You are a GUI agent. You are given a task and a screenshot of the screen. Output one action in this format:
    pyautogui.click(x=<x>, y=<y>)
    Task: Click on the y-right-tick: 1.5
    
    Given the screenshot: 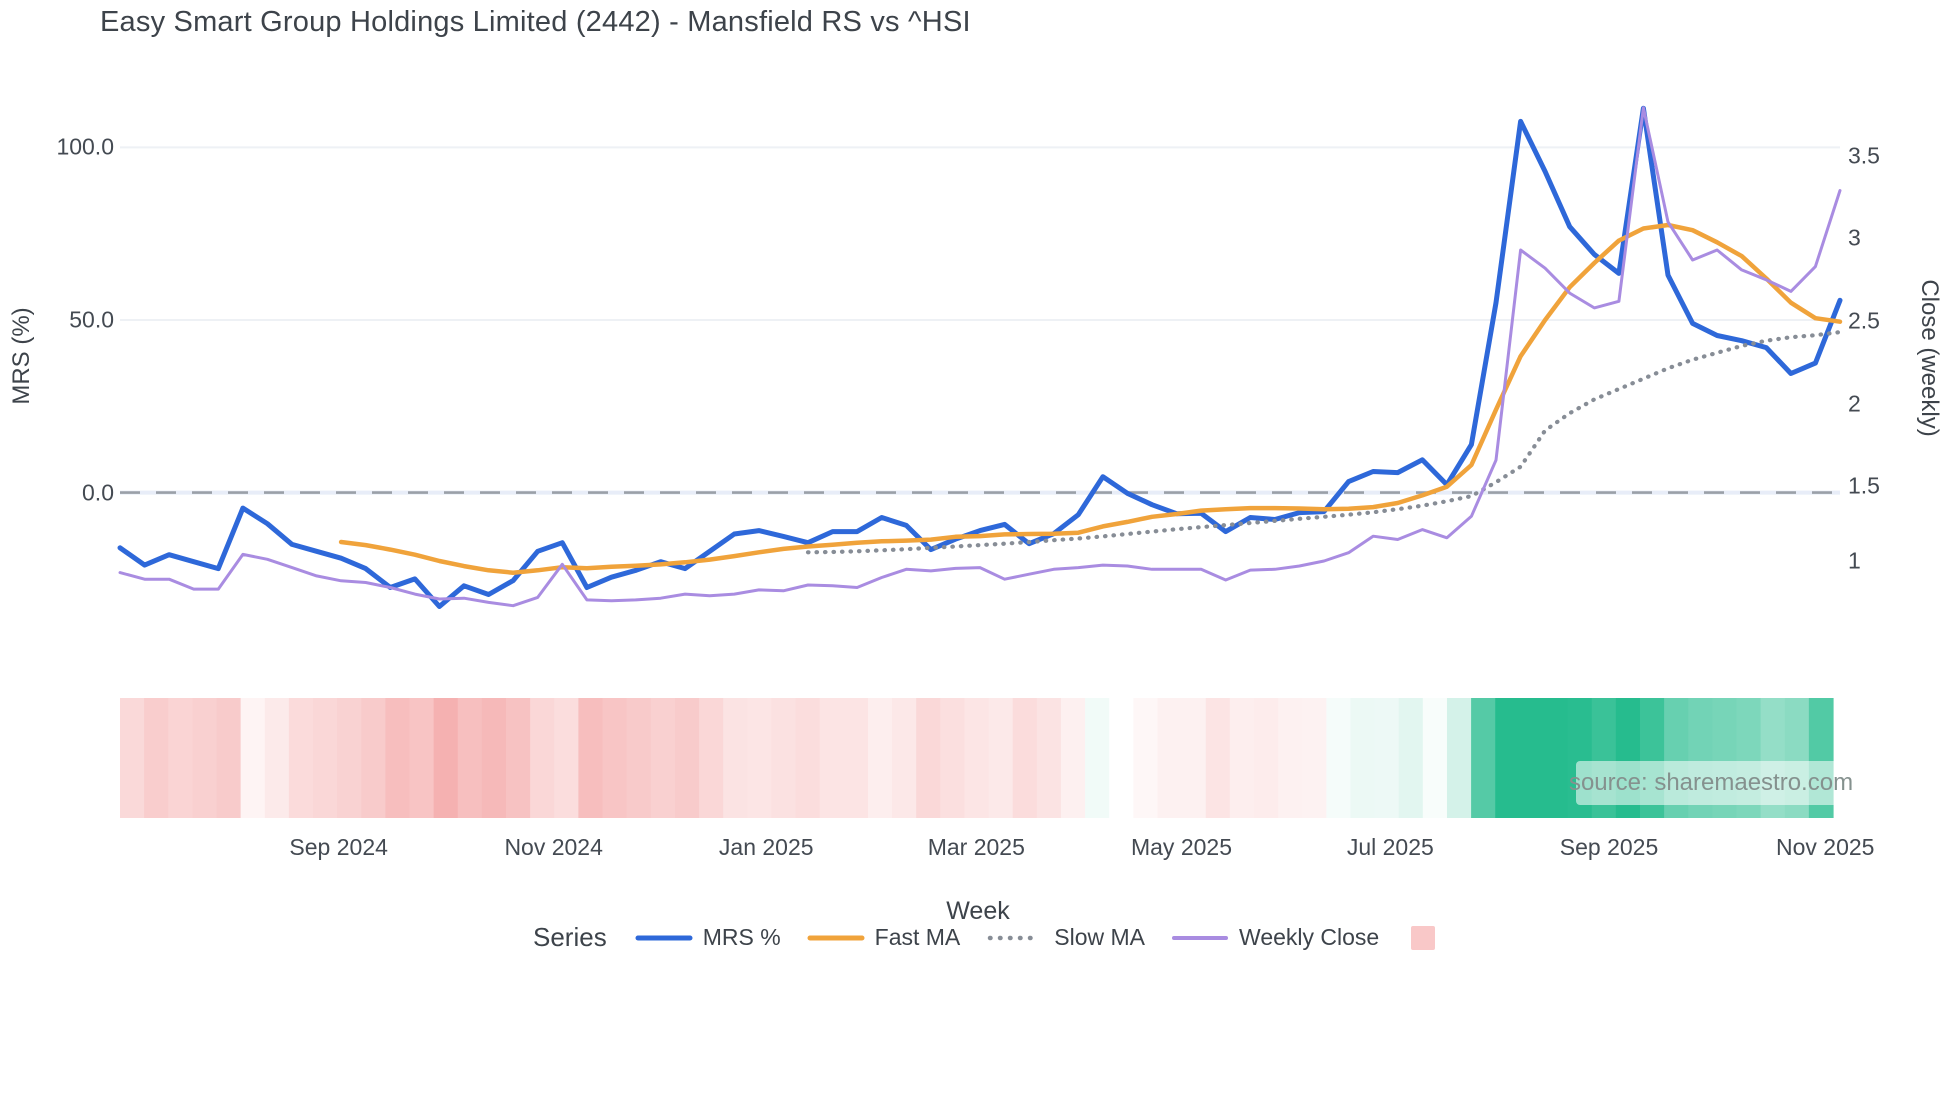 What is the action you would take?
    pyautogui.click(x=1864, y=485)
    